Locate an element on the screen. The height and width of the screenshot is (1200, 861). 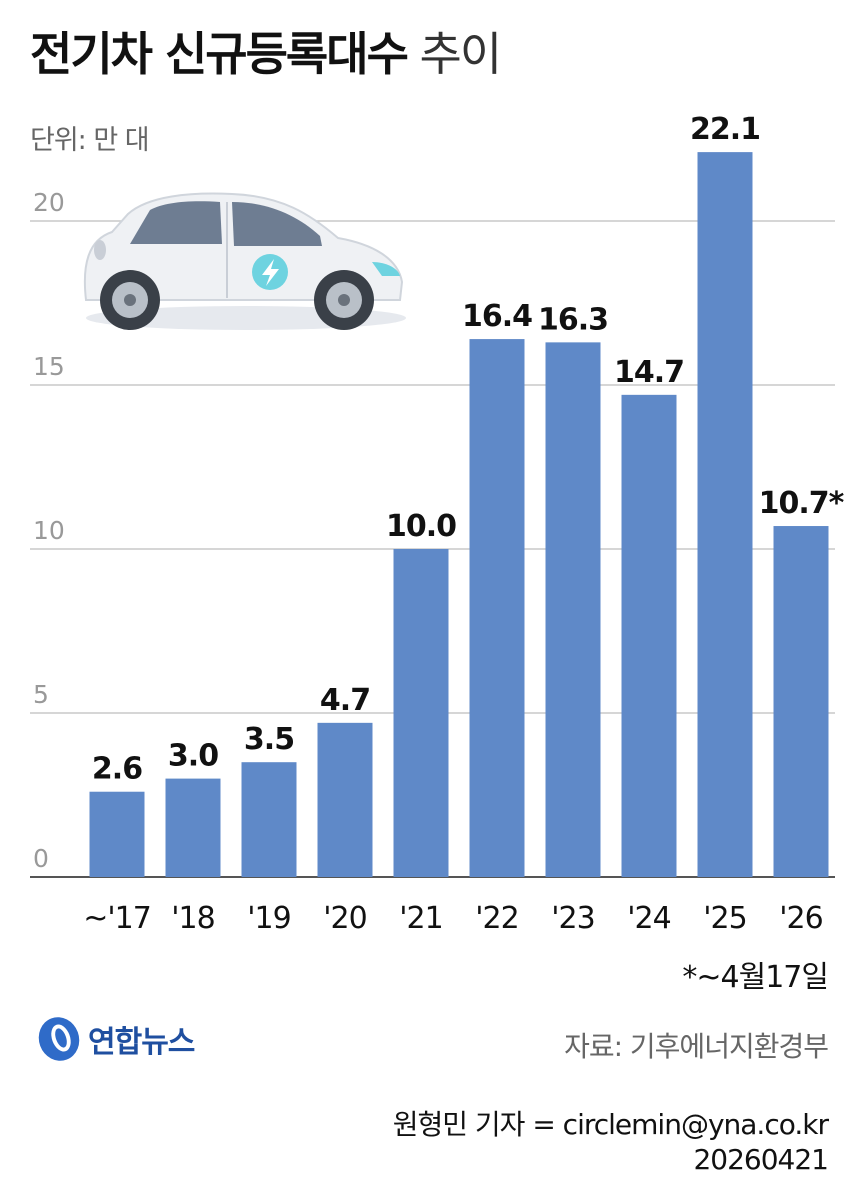
yonhap-logo-icon is located at coordinates (59, 1039).